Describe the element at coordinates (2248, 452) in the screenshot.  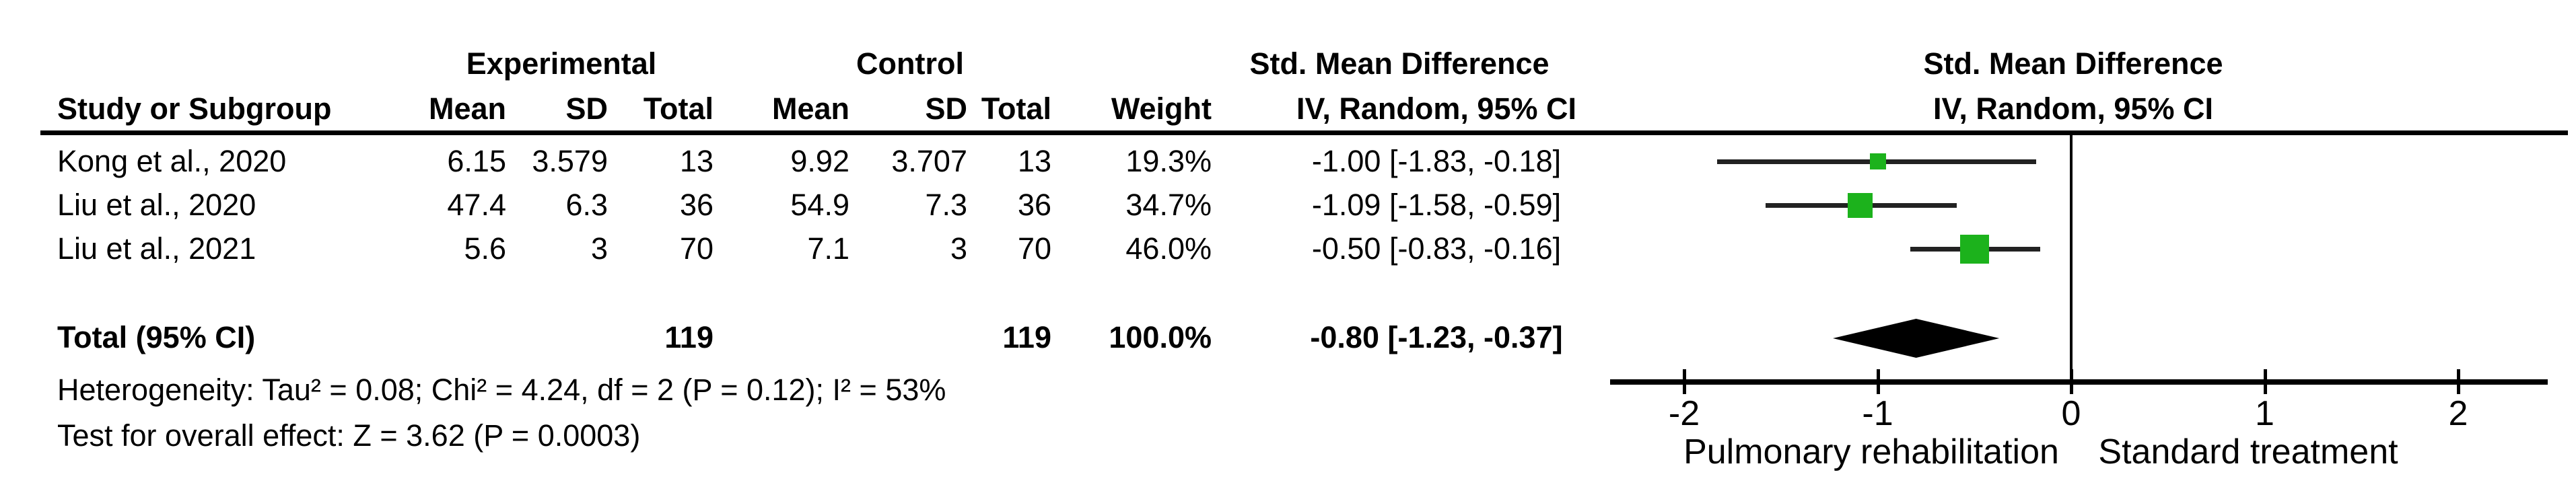
I see `favours-right-label: Standard treatment` at that location.